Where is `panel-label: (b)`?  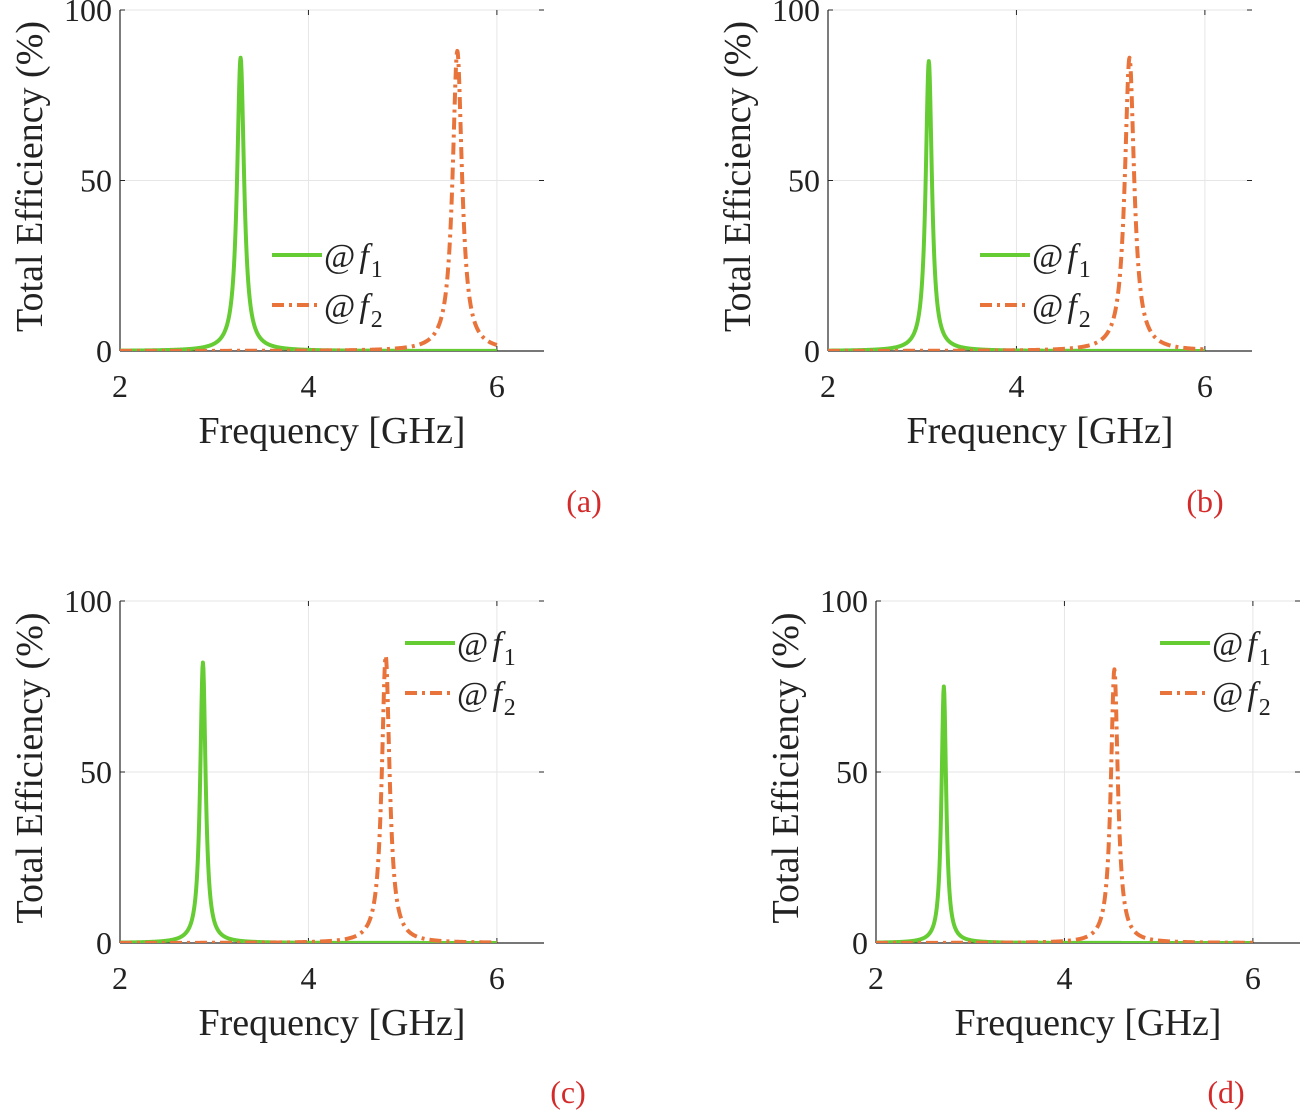 panel-label: (b) is located at coordinates (1204, 501).